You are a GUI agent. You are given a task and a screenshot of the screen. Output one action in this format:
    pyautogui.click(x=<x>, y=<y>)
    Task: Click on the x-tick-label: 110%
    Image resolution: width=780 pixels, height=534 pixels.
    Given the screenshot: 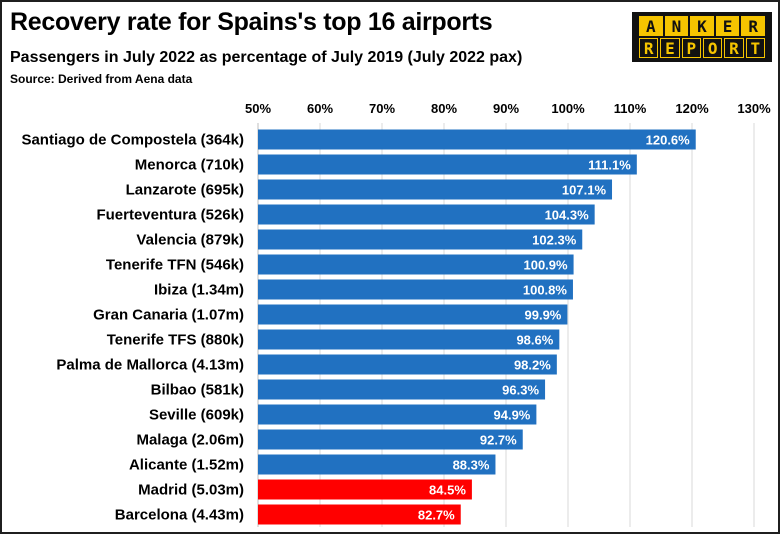 What is the action you would take?
    pyautogui.click(x=630, y=108)
    